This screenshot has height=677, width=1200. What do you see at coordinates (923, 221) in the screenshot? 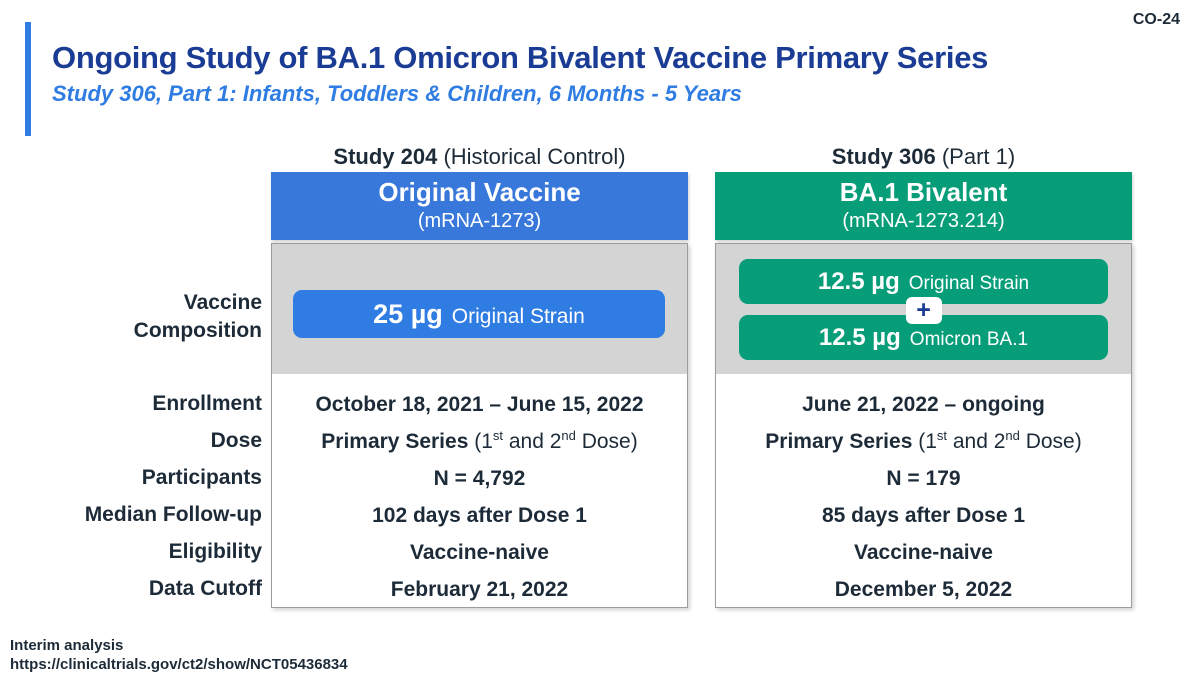
I see `ba1-bivalent-subtitle: (mRNA-1273.214)` at bounding box center [923, 221].